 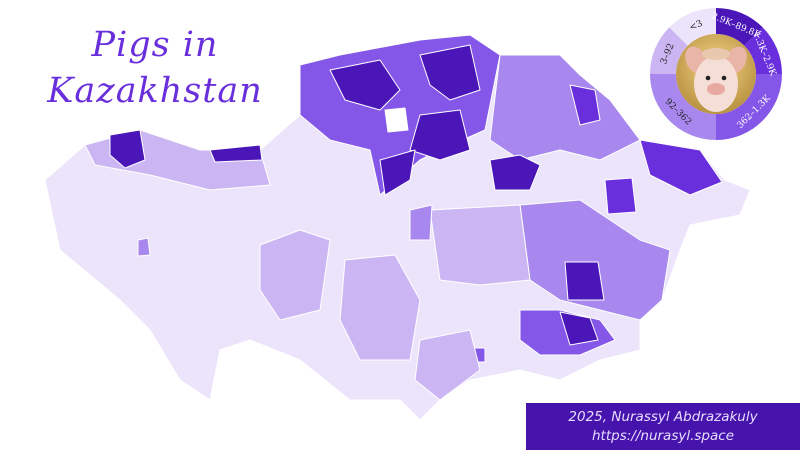 What do you see at coordinates (696, 26) in the screenshot?
I see `legend-label: <3` at bounding box center [696, 26].